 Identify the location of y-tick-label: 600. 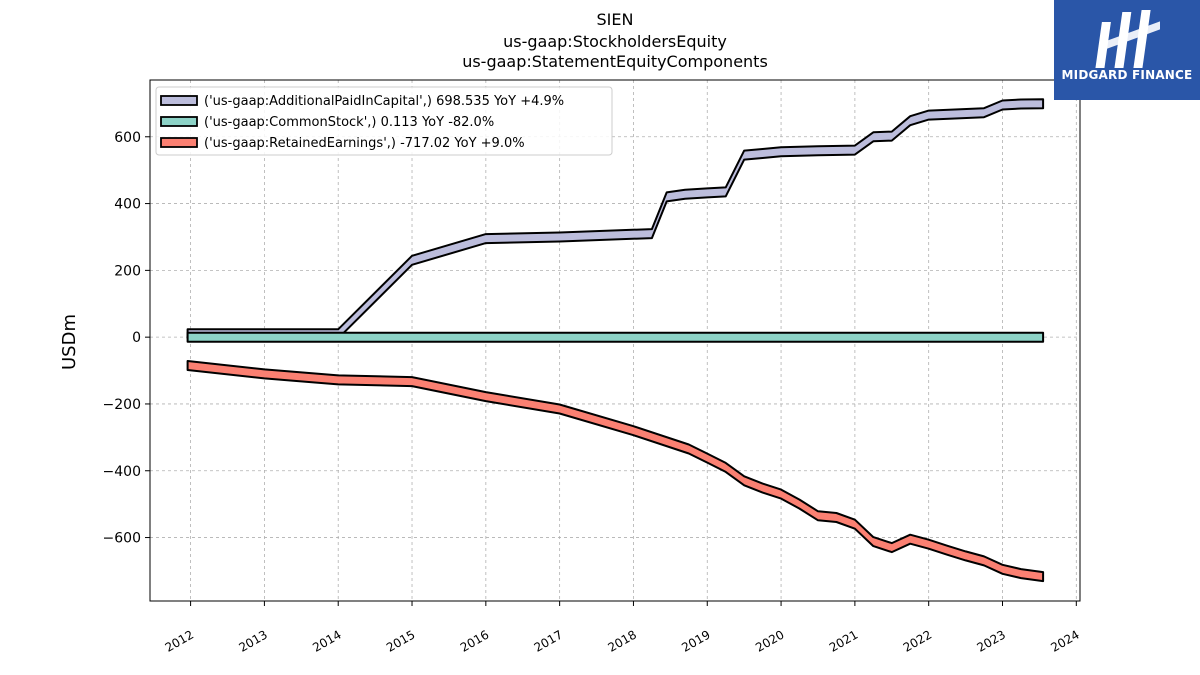
(127, 138).